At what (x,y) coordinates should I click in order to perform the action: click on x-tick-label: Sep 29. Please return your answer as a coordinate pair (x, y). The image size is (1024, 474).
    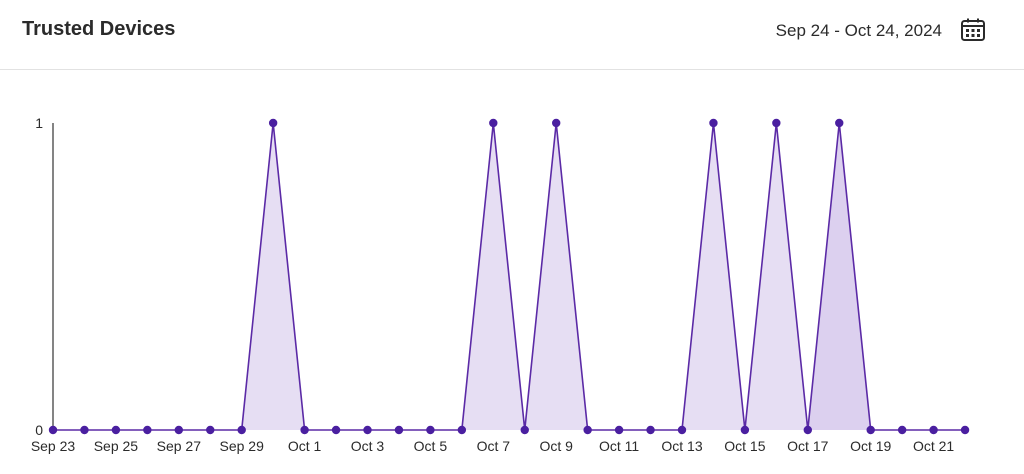
    Looking at the image, I should click on (242, 446).